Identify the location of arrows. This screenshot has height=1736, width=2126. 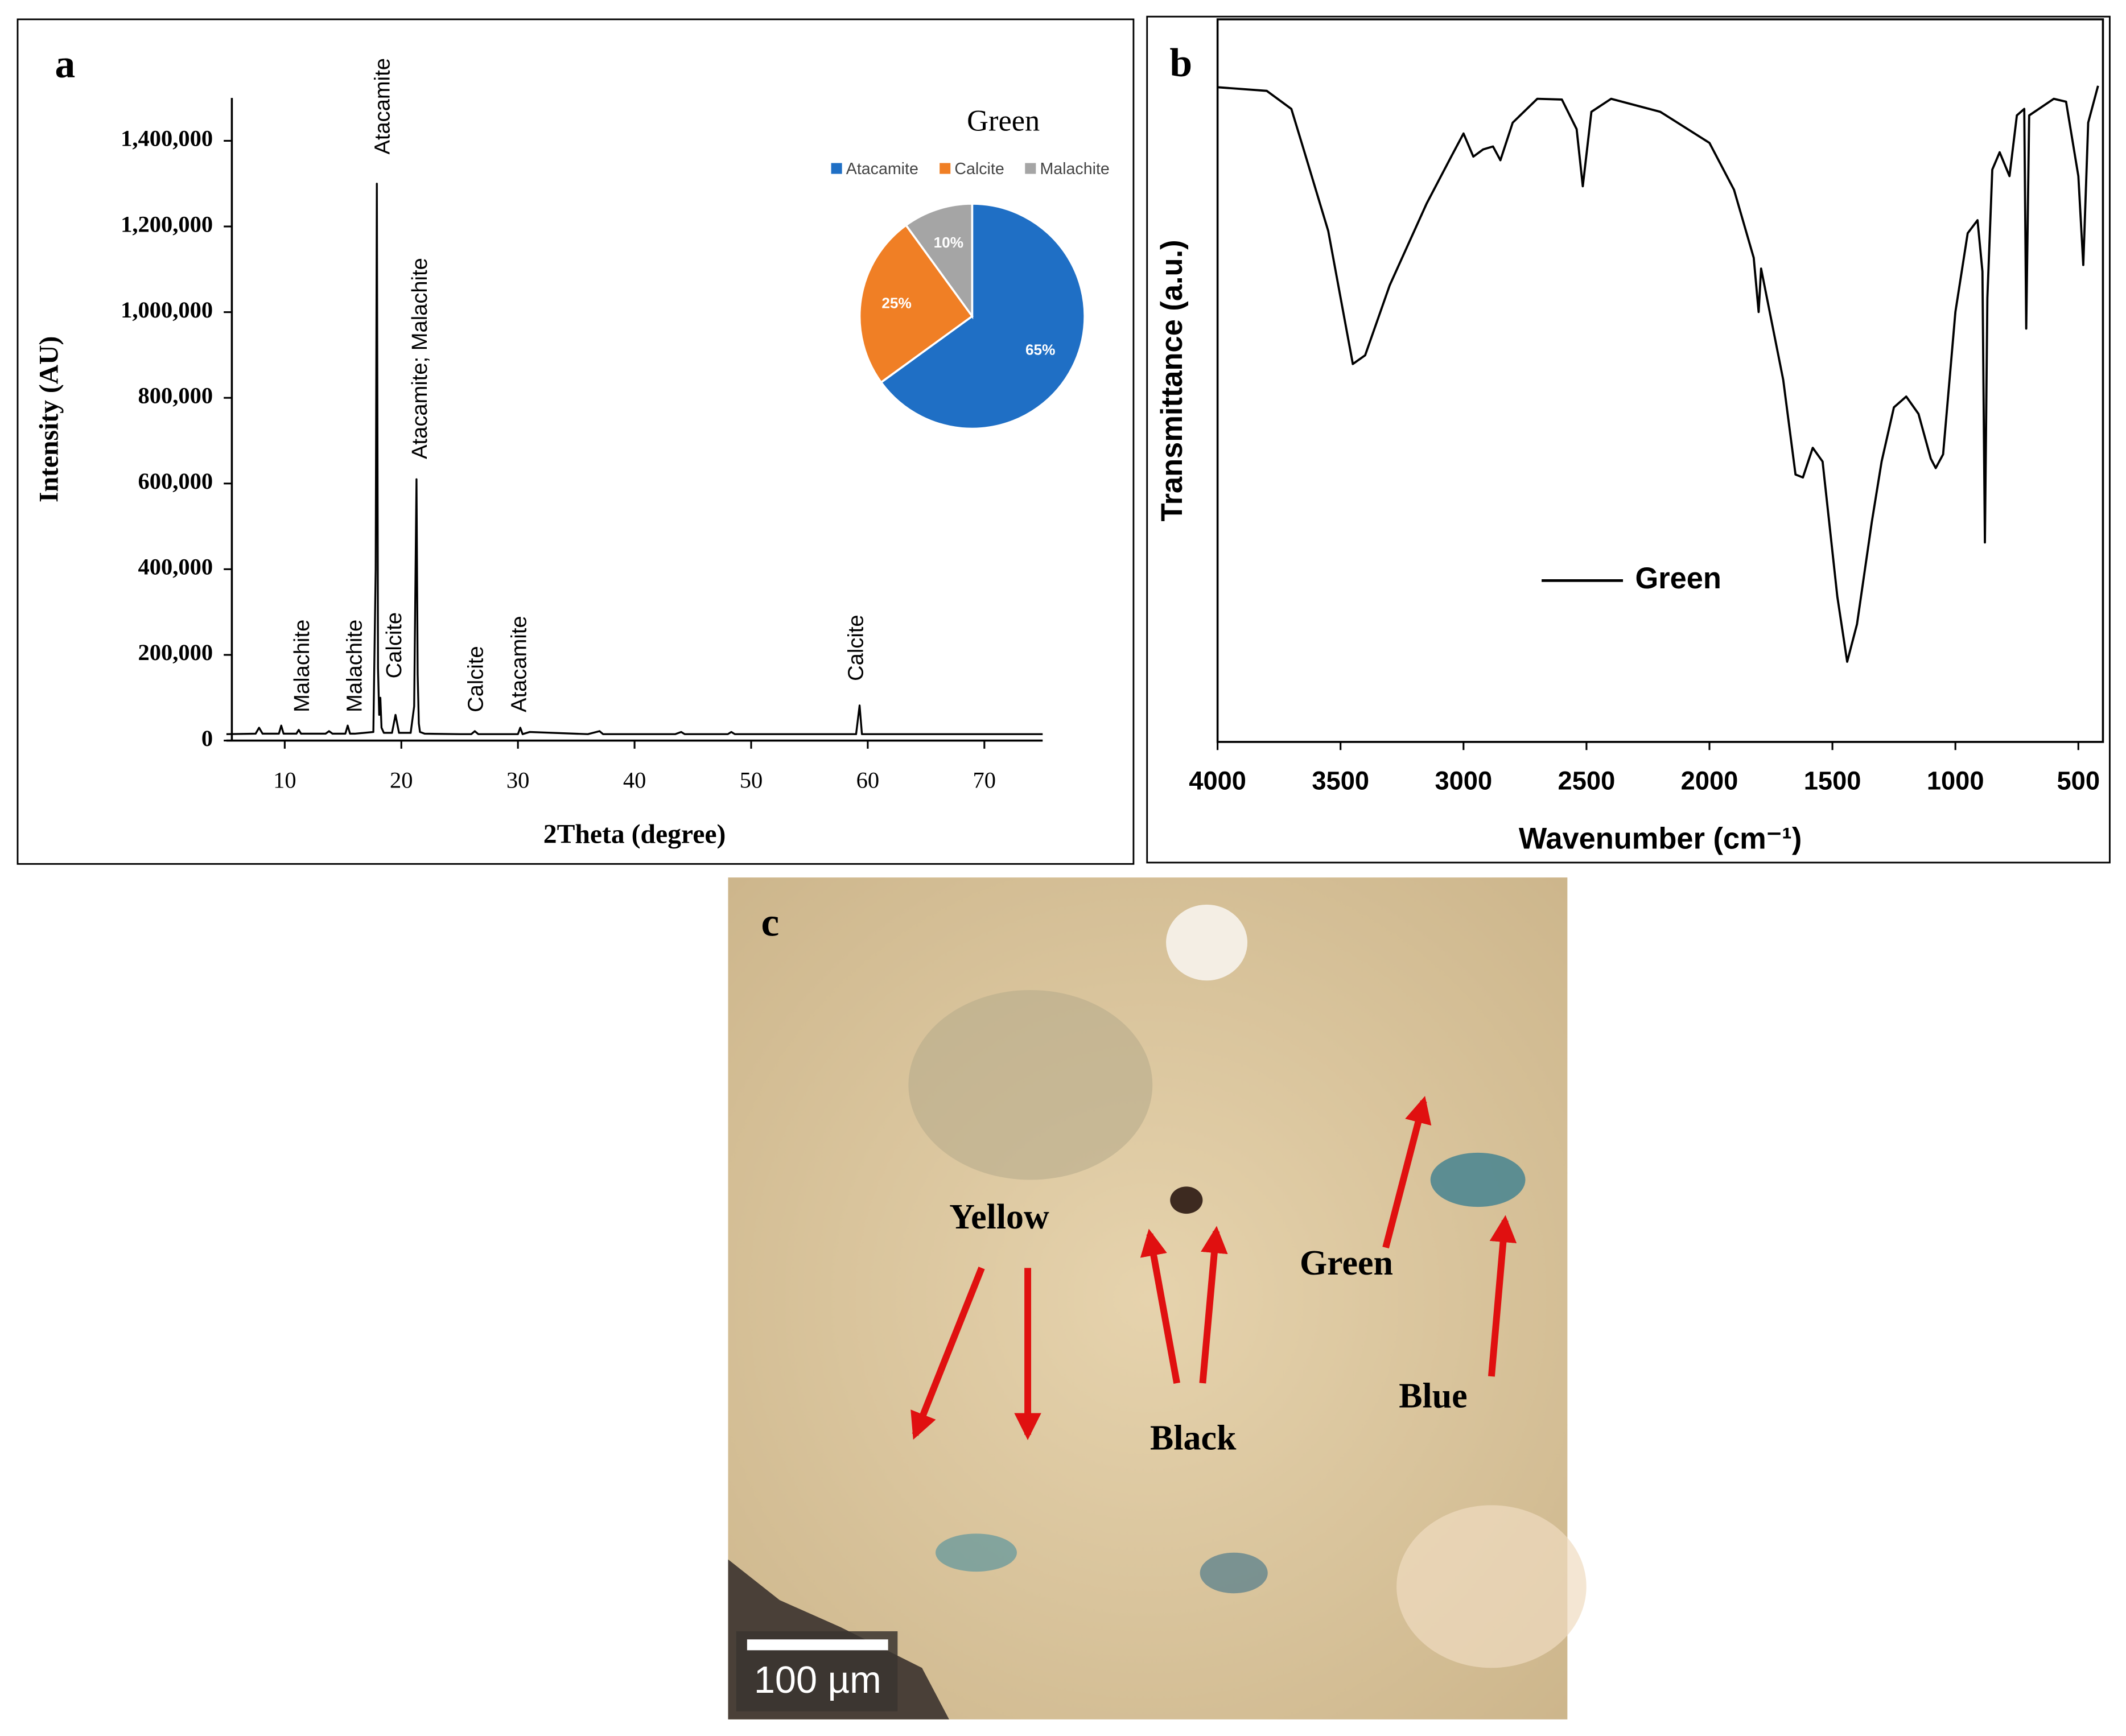
(1213, 1268).